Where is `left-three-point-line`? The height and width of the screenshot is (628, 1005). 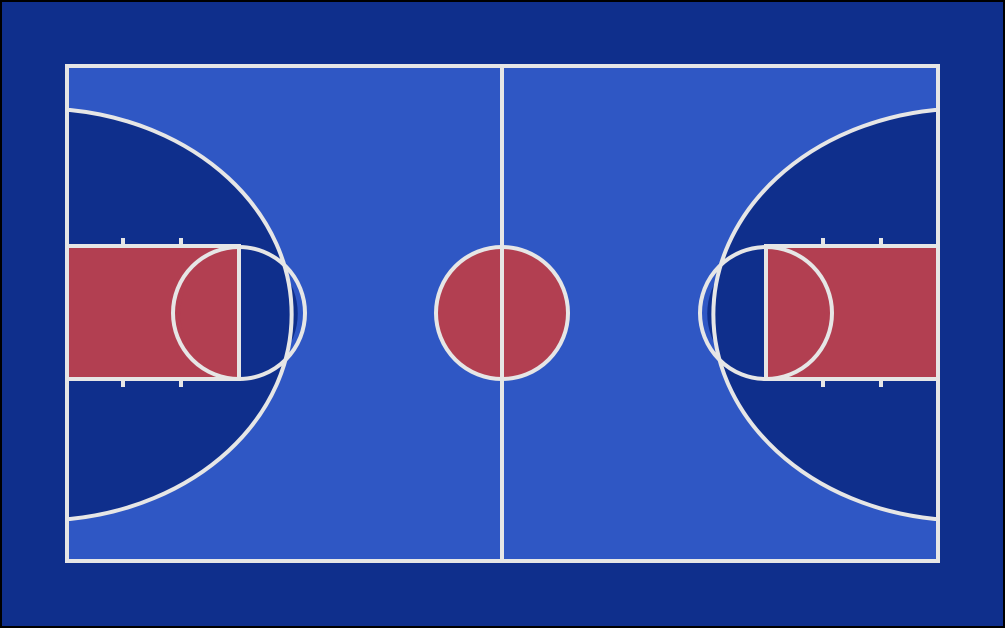
left-three-point-line is located at coordinates (181, 314).